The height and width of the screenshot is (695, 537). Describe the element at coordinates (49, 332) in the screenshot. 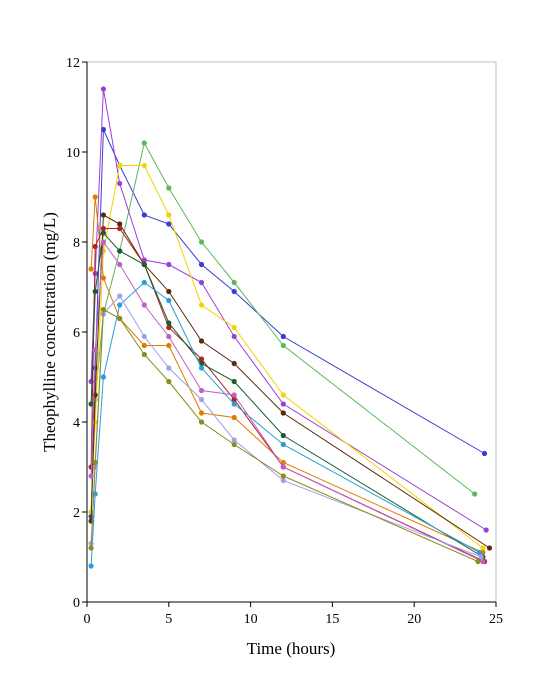

I see `y-axis-title: Theophylline concentration (mg/L)` at that location.